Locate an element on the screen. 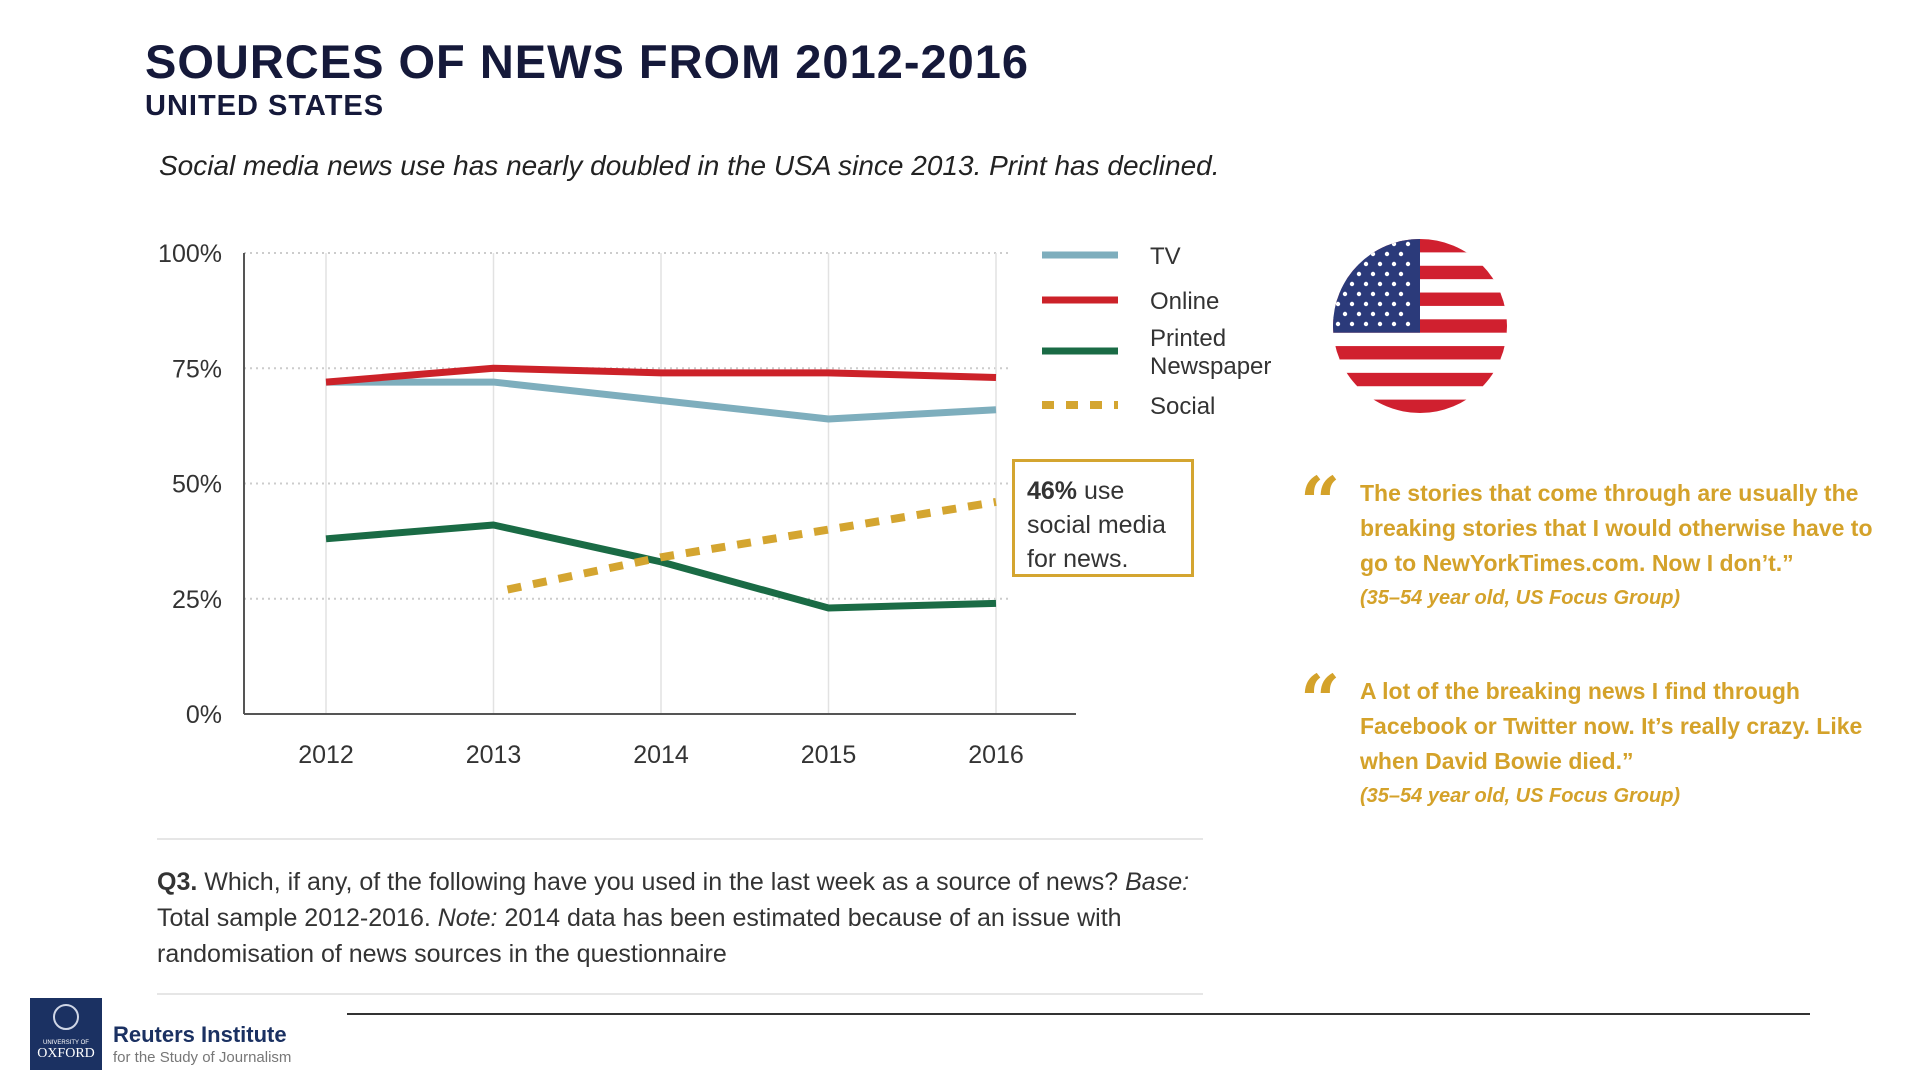 The image size is (1920, 1080). us-flag-icon is located at coordinates (1420, 326).